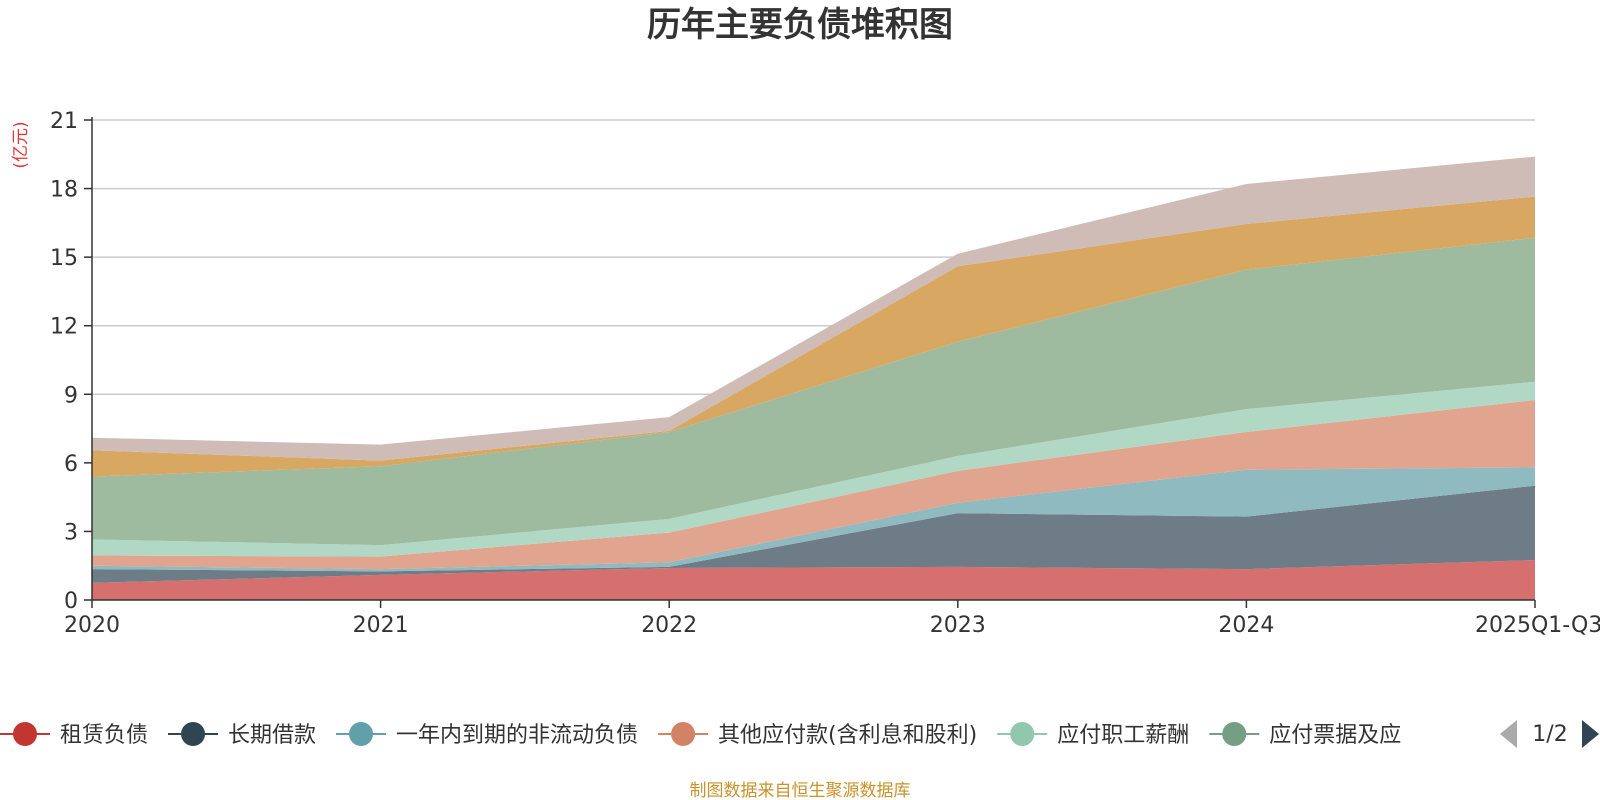  I want to click on y-tick-label: 6, so click(71, 464).